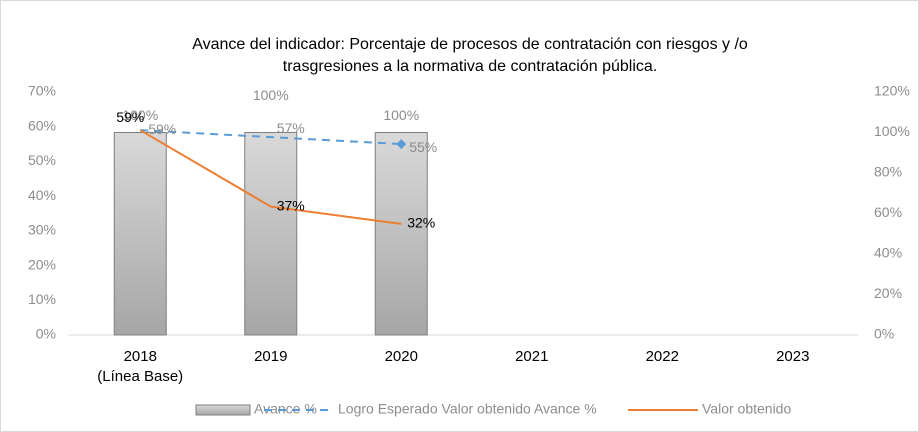 The image size is (919, 432). Describe the element at coordinates (291, 128) in the screenshot. I see `data-label: 57%` at that location.